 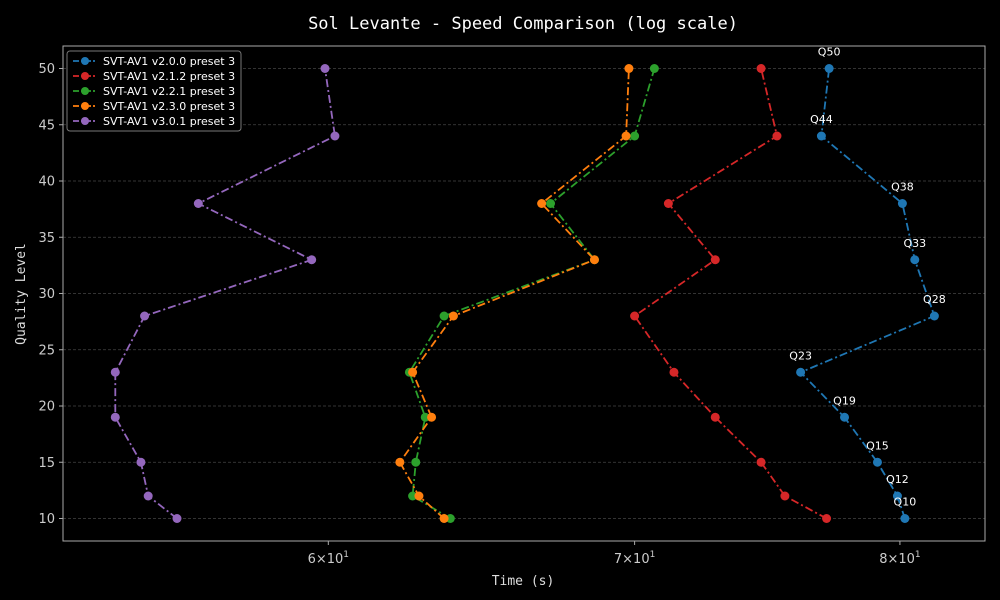 I want to click on legend-label: SVT-AV1 v3.0.1 preset 3, so click(x=169, y=121).